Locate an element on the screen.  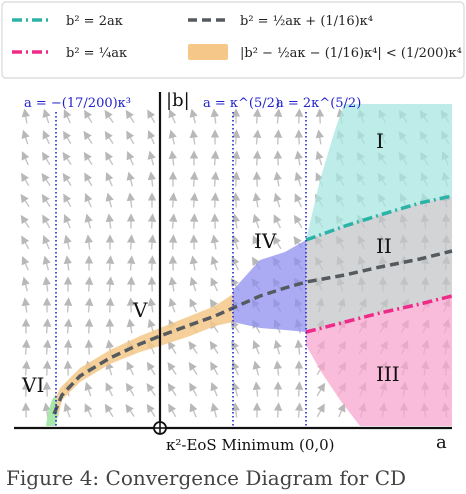
vline-label-1: a = −(17/200)κ³ is located at coordinates (77, 103).